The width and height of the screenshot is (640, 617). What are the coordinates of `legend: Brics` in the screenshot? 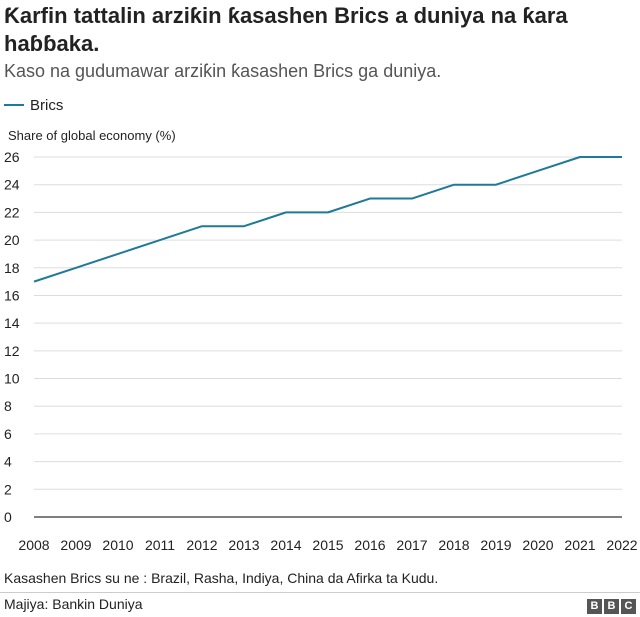 It's located at (33, 105).